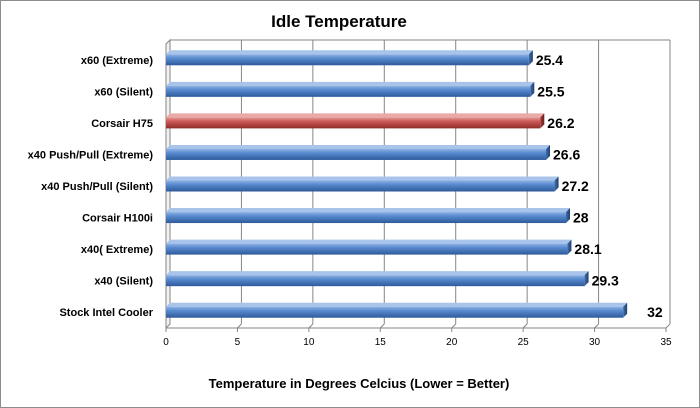 Image resolution: width=700 pixels, height=408 pixels. I want to click on x-tick-label: 10, so click(309, 342).